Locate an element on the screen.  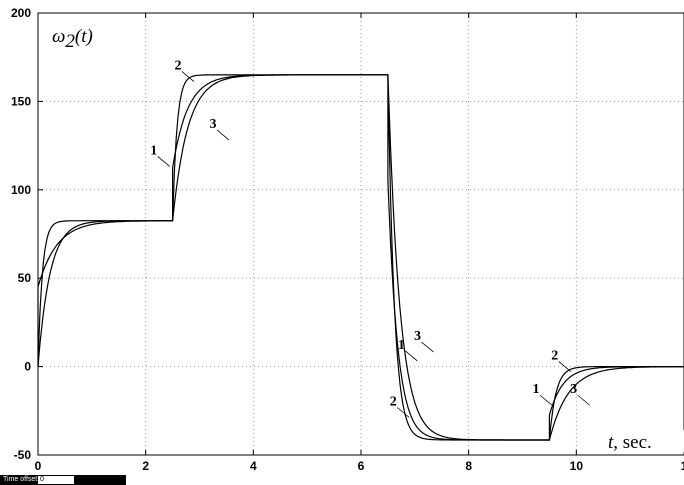
x-axis-var: t is located at coordinates (611, 442).